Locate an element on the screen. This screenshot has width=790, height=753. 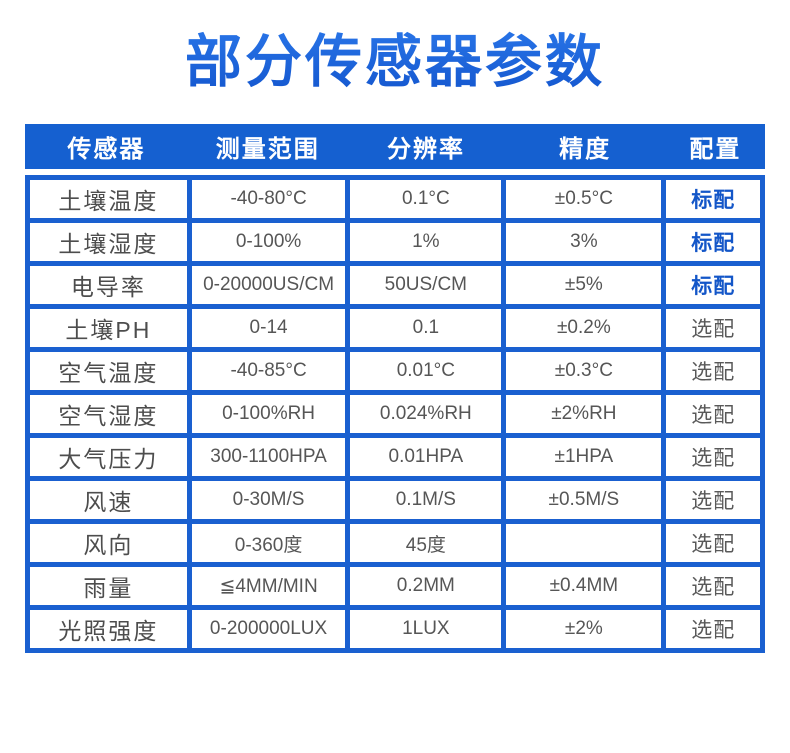
cell-measure-range: 0-30M/S is located at coordinates (268, 500).